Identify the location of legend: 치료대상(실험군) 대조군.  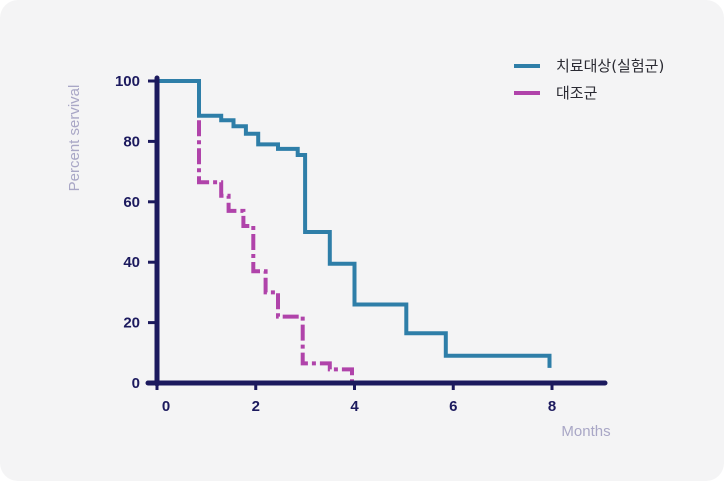
(589, 79).